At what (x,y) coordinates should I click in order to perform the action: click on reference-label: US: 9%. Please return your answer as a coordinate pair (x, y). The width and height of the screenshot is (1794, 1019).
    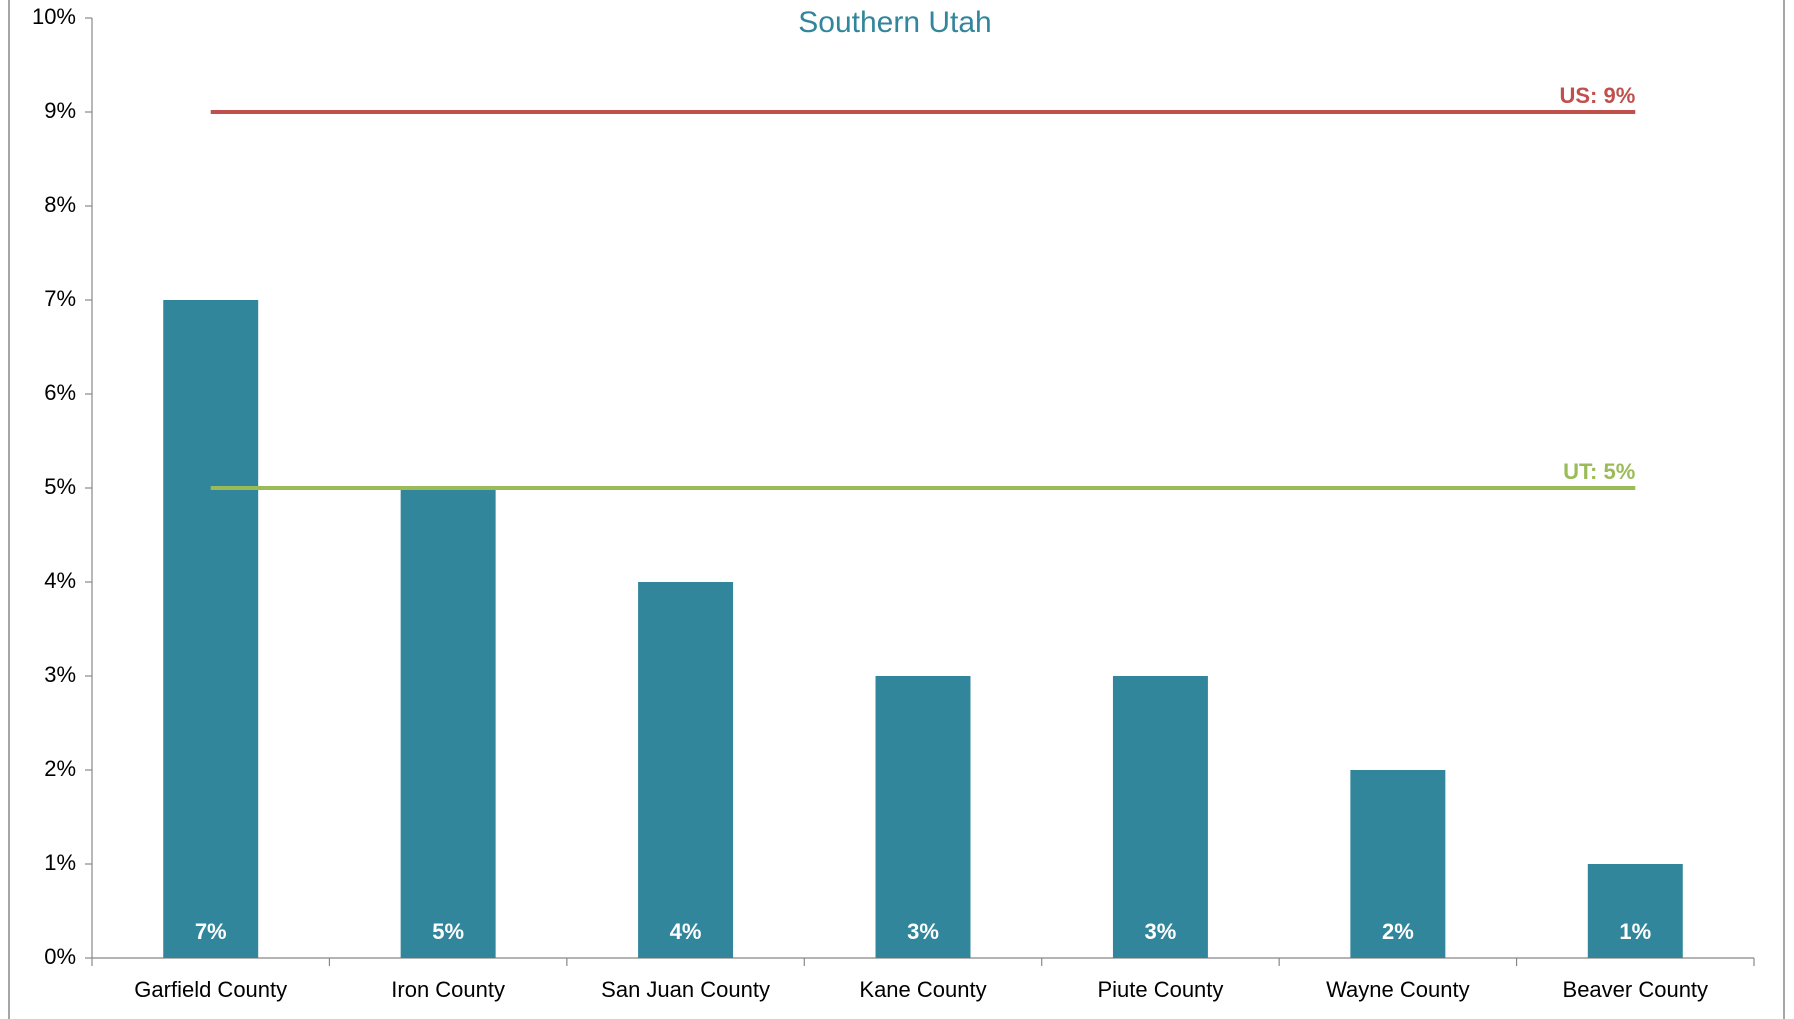
    Looking at the image, I should click on (1597, 95).